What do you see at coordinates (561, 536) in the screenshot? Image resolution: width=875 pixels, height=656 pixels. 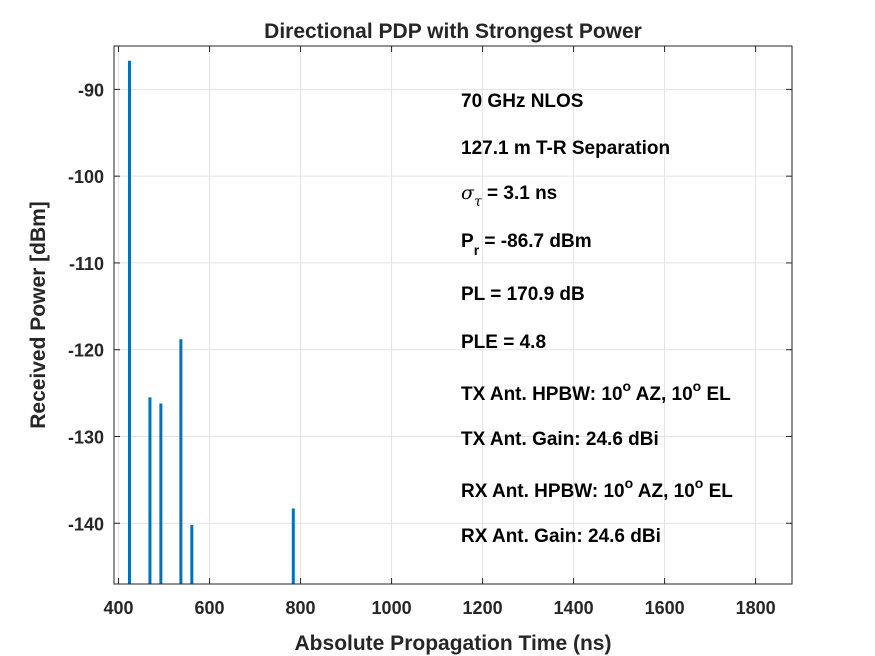 I see `annotation-rx-gain: RX Ant. Gain: 24.6 dBi` at bounding box center [561, 536].